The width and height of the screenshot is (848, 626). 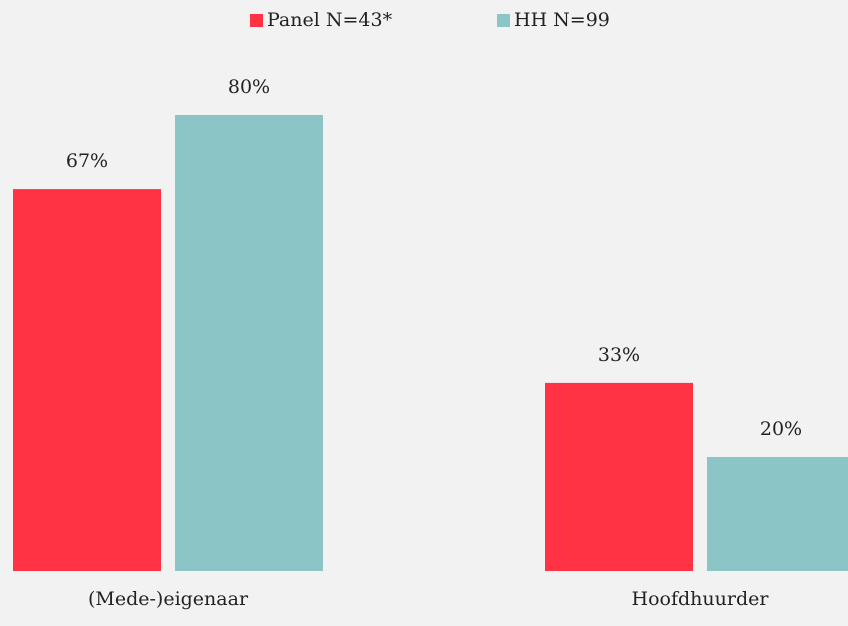 I want to click on data-label: 33%, so click(x=619, y=355).